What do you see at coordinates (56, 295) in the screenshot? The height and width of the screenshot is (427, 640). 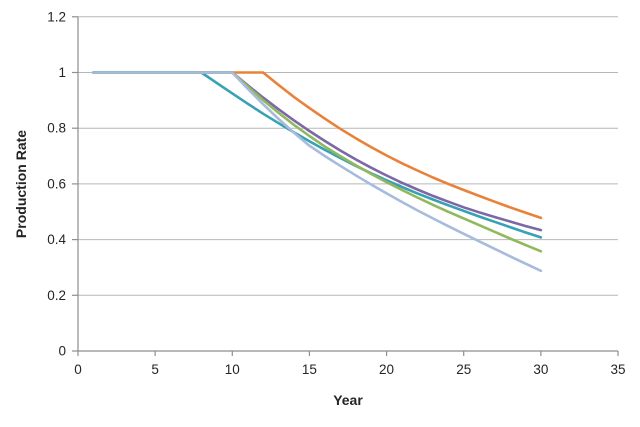 I see `y-tick-label: 0.2` at bounding box center [56, 295].